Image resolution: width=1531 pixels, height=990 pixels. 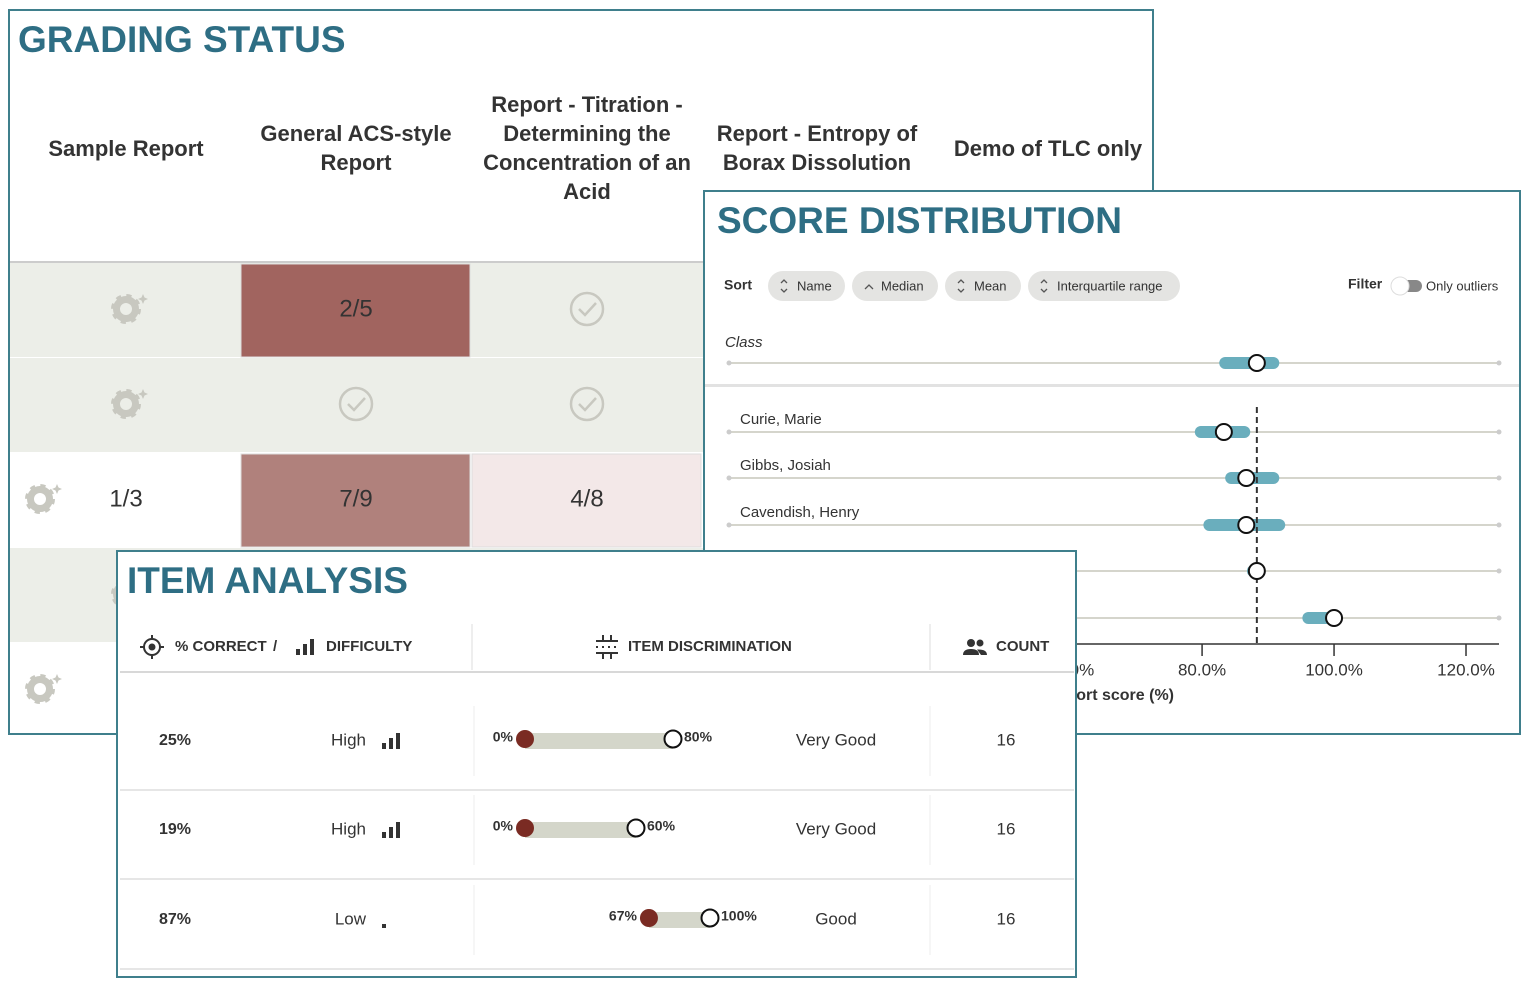 What do you see at coordinates (975, 652) in the screenshot?
I see `person-body` at bounding box center [975, 652].